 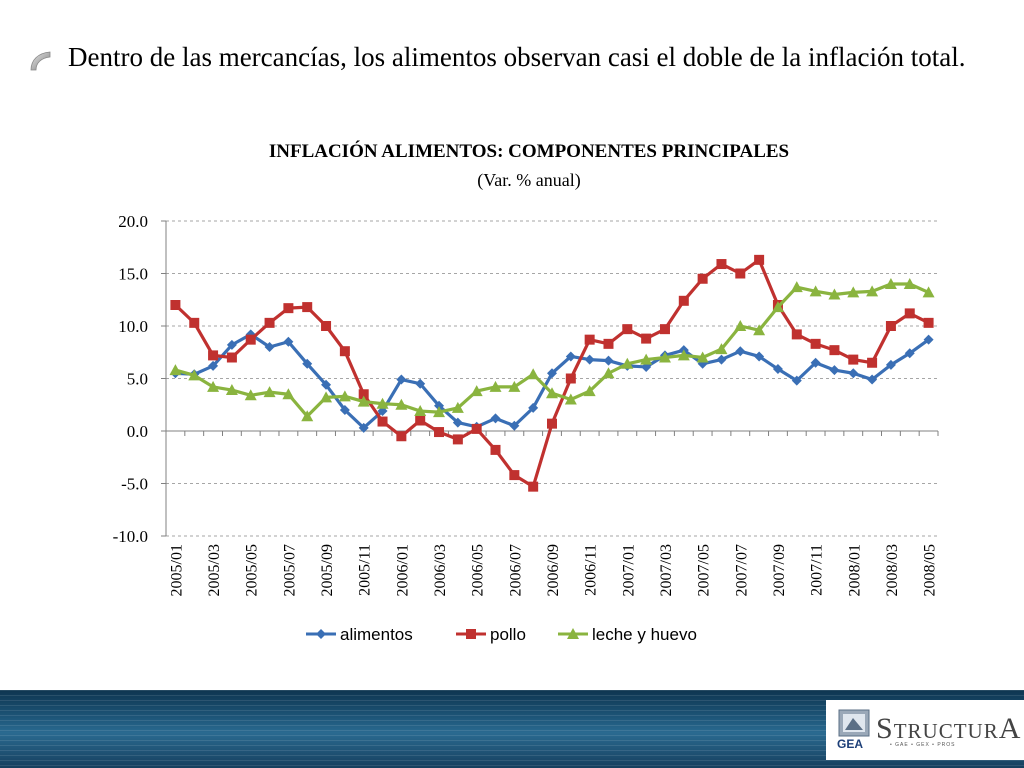 What do you see at coordinates (289, 570) in the screenshot?
I see `x-tick-label: 2005/07` at bounding box center [289, 570].